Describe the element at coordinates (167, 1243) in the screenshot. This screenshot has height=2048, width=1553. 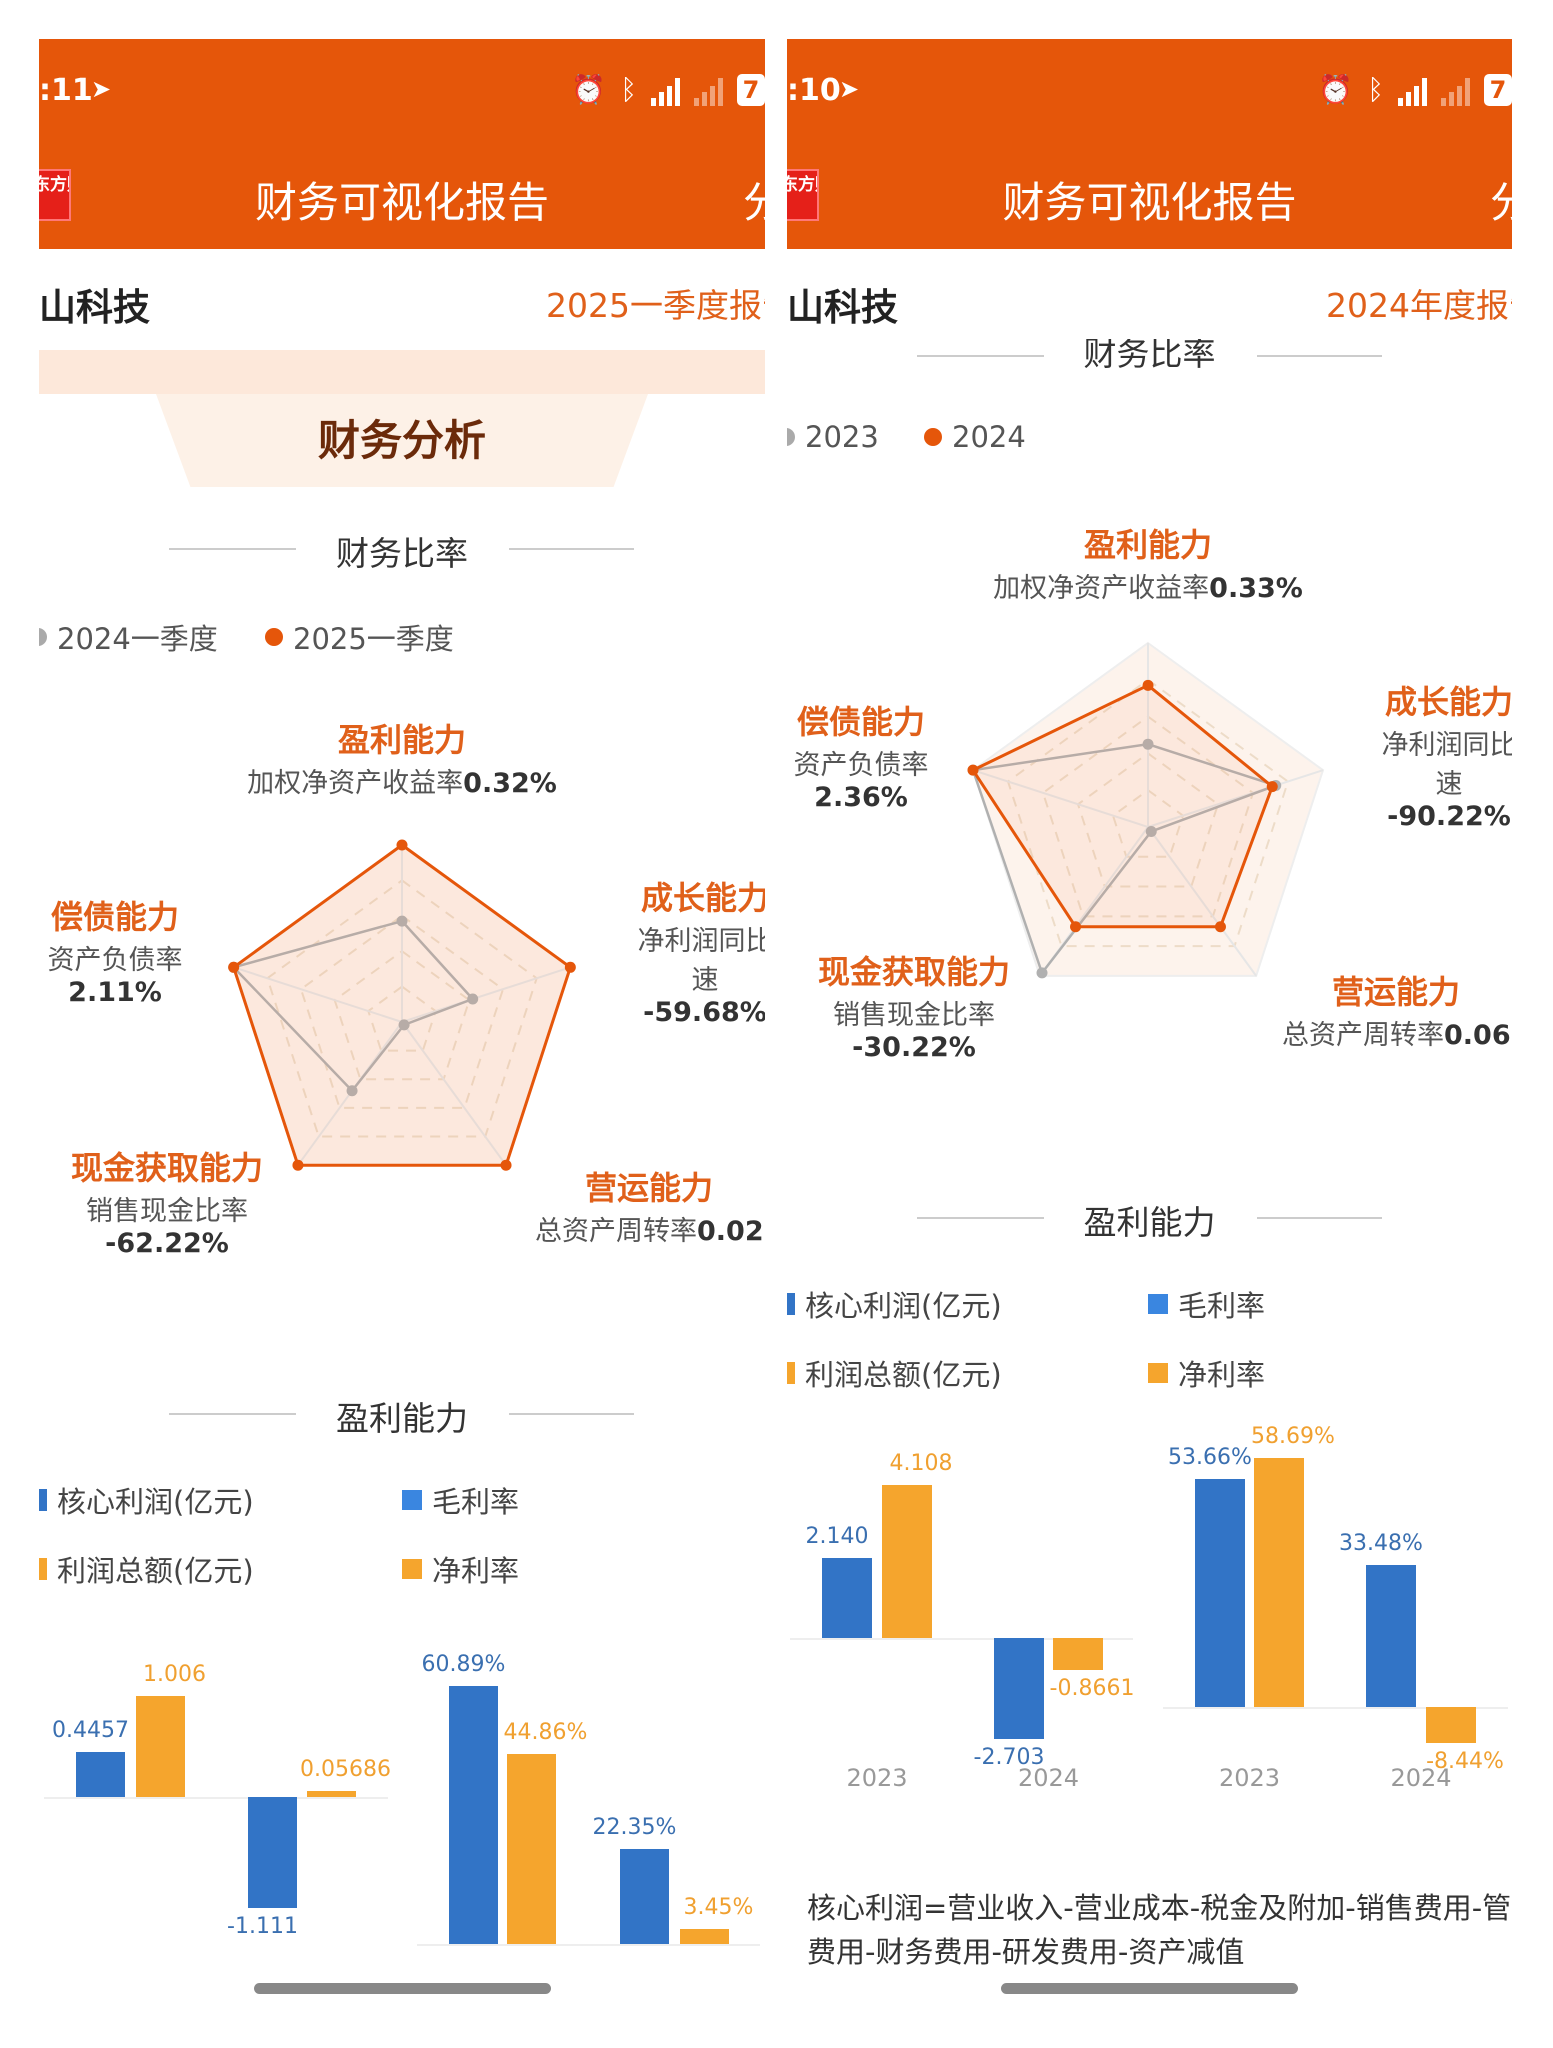
I see `metric-value: -62.22%` at that location.